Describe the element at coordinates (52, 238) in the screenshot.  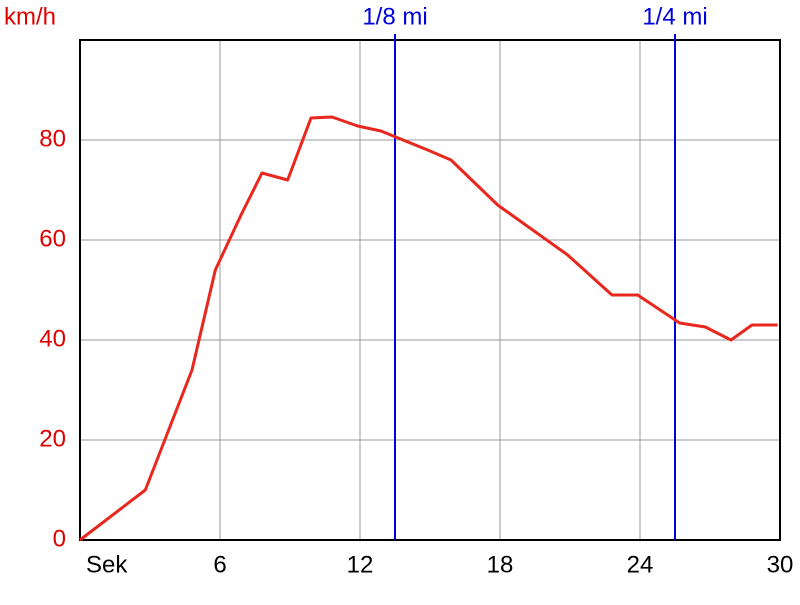
I see `y-tick-label: 60` at that location.